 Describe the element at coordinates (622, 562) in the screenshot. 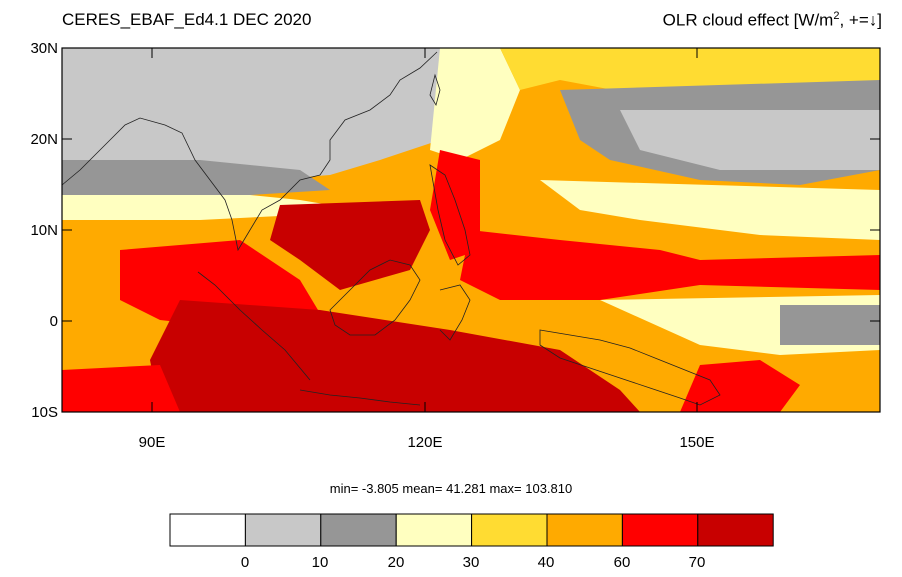

I see `colorbar-label-60: 60` at that location.